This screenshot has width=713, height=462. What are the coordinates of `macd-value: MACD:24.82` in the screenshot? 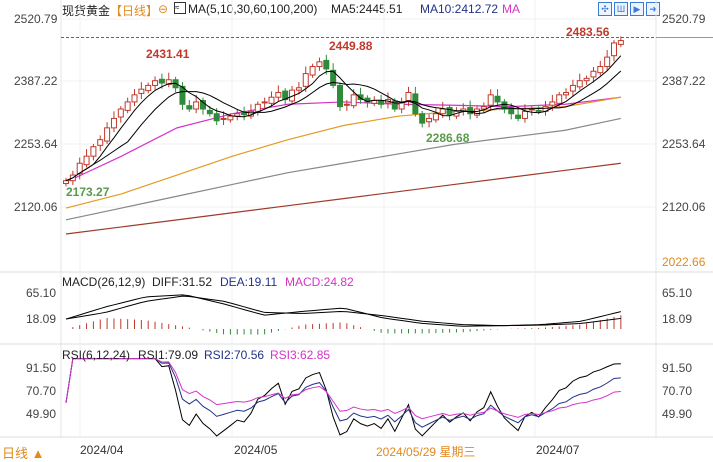 It's located at (319, 282).